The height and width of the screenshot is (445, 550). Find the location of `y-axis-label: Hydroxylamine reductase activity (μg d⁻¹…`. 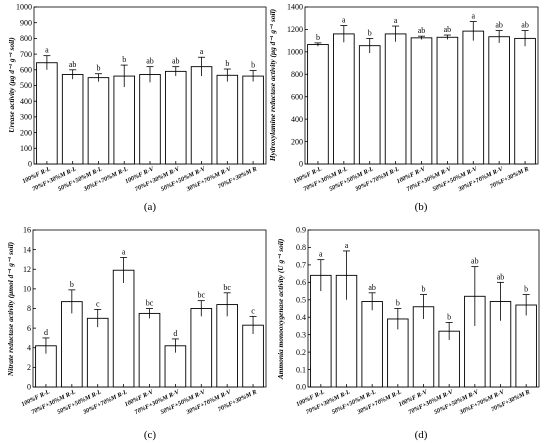

y-axis-label: Hydroxylamine reductase activity (μg d⁻¹… is located at coordinates (272, 85).